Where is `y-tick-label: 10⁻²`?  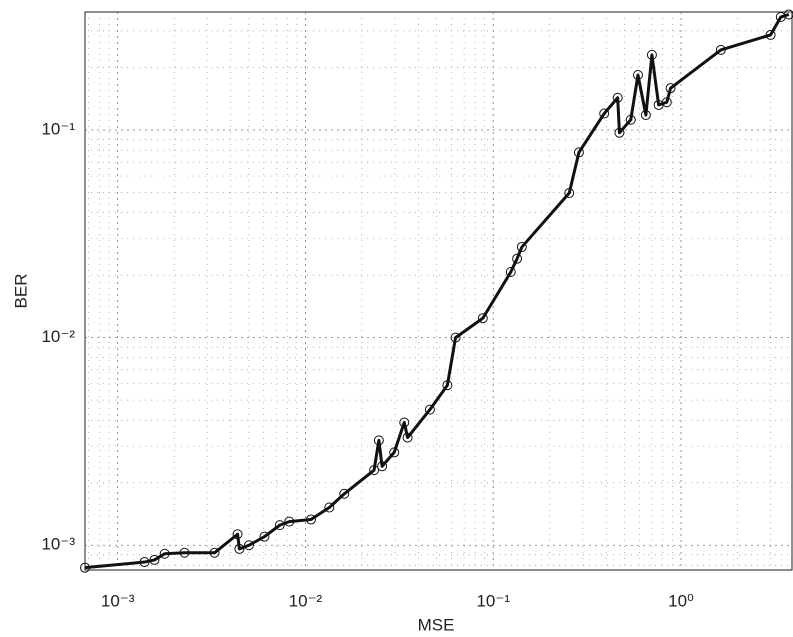 y-tick-label: 10⁻² is located at coordinates (58, 336).